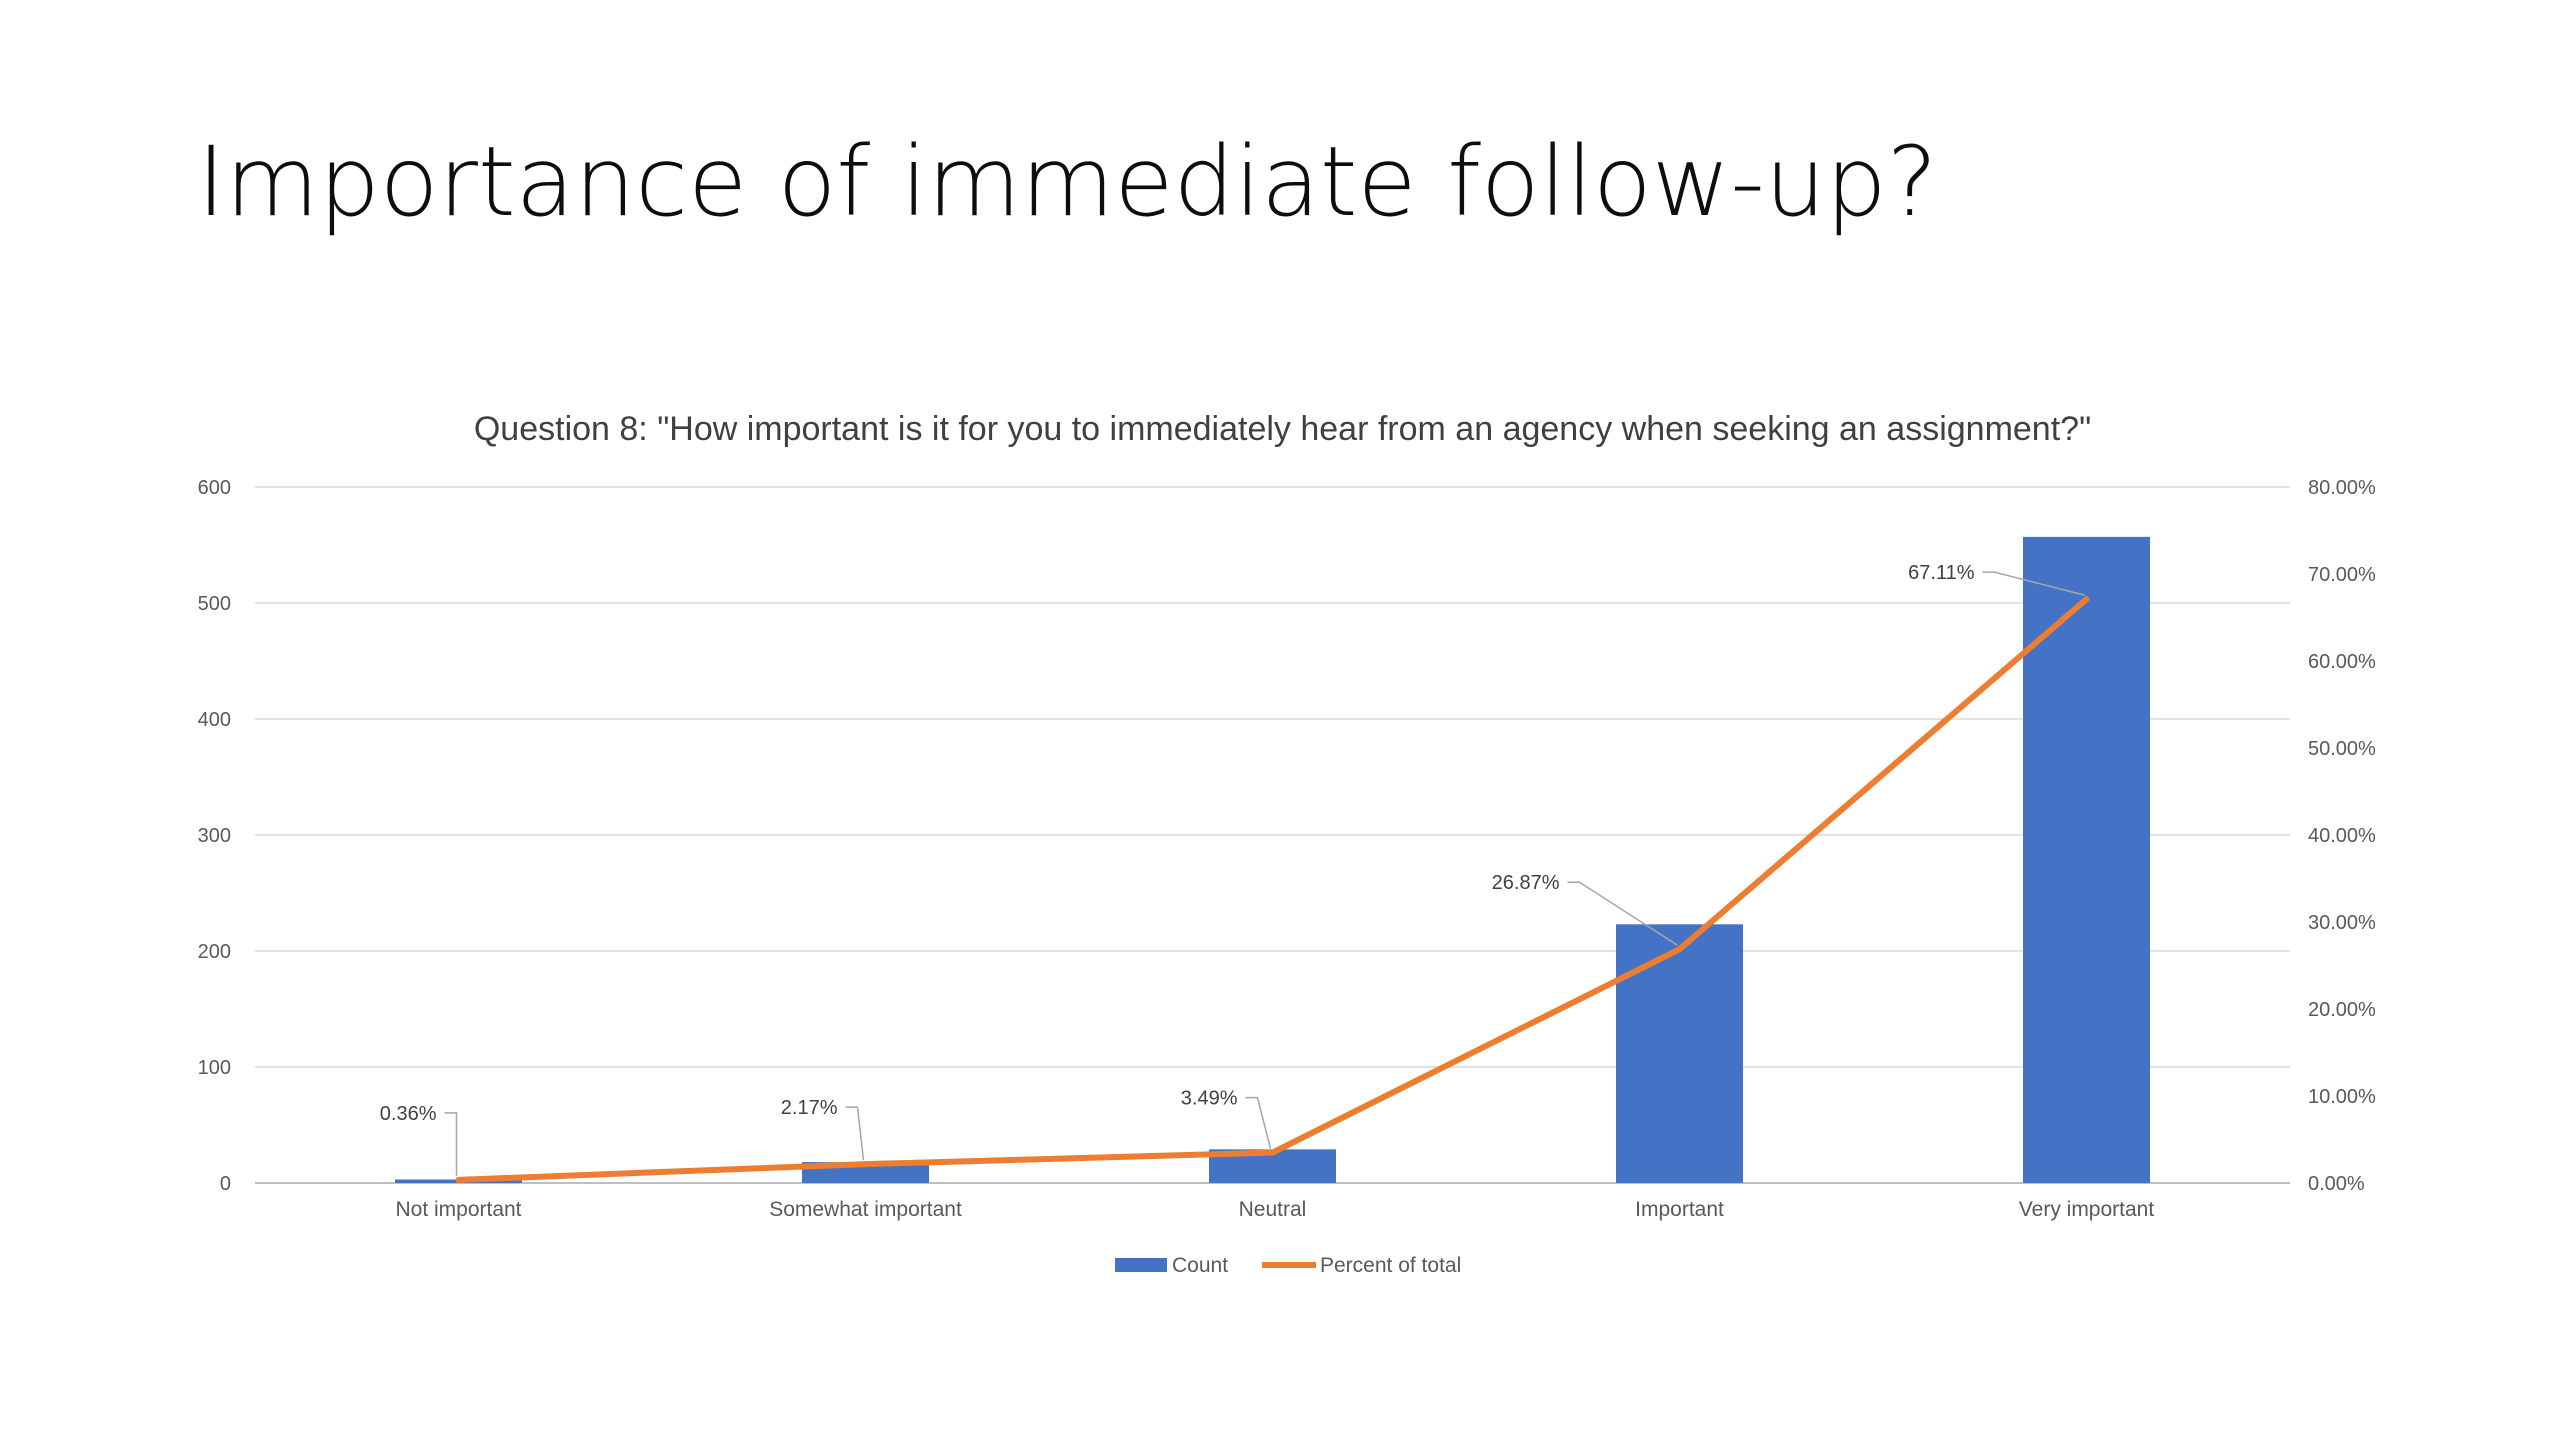 The image size is (2560, 1440). Describe the element at coordinates (2342, 749) in the screenshot. I see `right-axis-tick-label: 50.00%` at that location.